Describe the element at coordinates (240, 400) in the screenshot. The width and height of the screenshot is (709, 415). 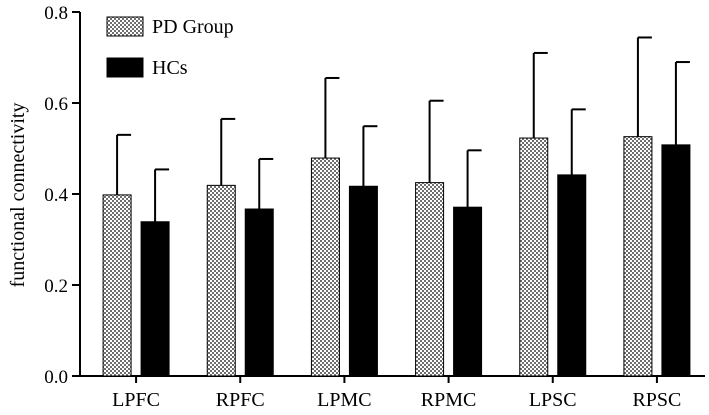
I see `x-tick-label-rpfc: RPFC` at that location.